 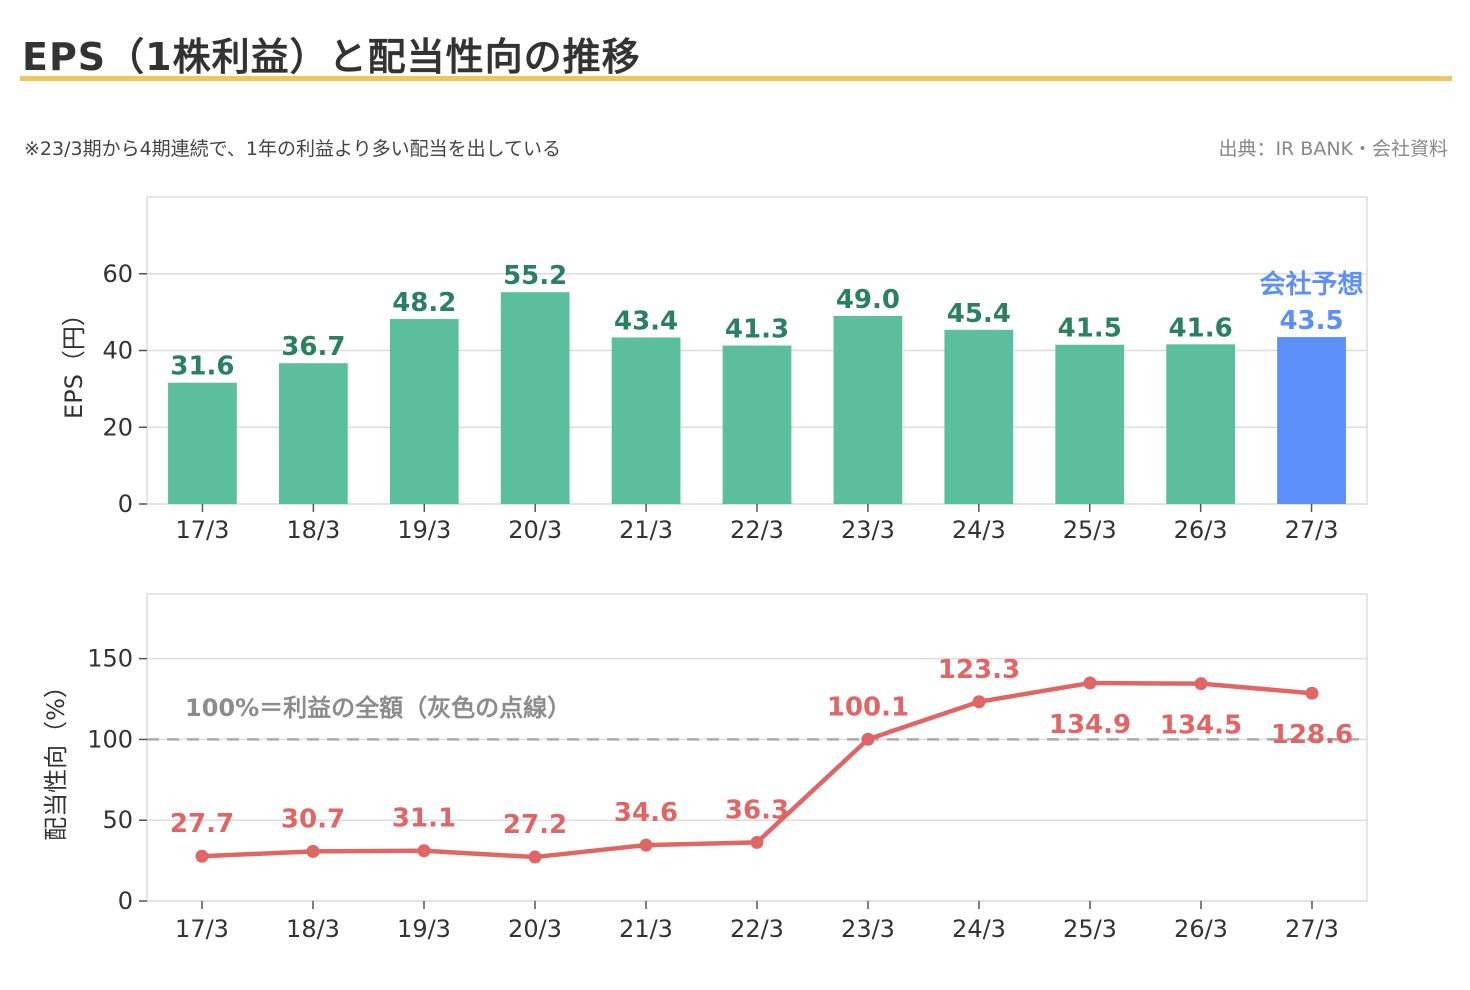 What do you see at coordinates (203, 530) in the screenshot?
I see `eps-x-tick-label: 17/3` at bounding box center [203, 530].